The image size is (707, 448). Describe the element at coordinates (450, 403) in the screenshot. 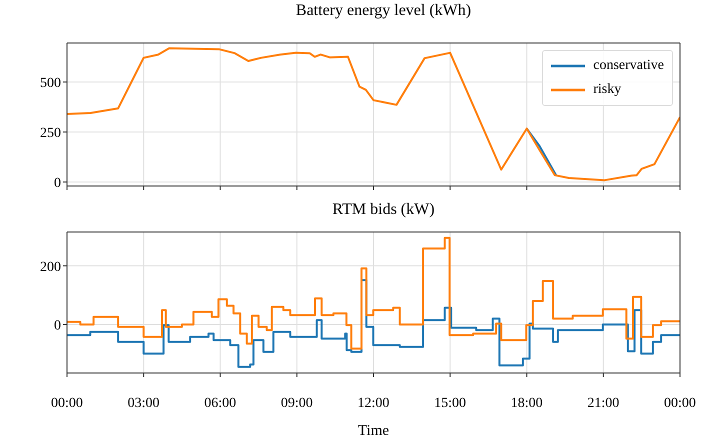

I see `x-tick-label: 15:00` at that location.